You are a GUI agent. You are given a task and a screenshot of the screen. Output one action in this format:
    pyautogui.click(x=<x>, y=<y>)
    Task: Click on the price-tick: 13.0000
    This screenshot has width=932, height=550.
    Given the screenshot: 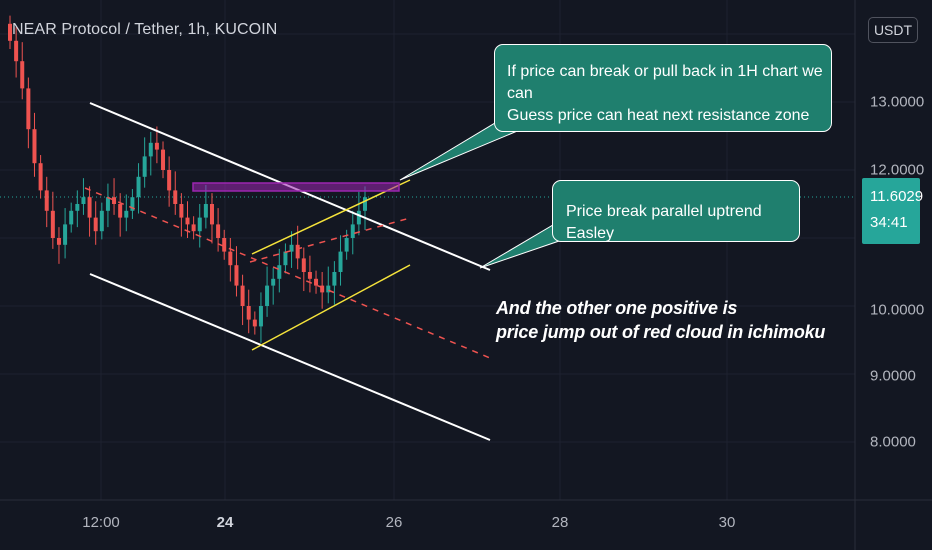 What is the action you would take?
    pyautogui.click(x=897, y=102)
    